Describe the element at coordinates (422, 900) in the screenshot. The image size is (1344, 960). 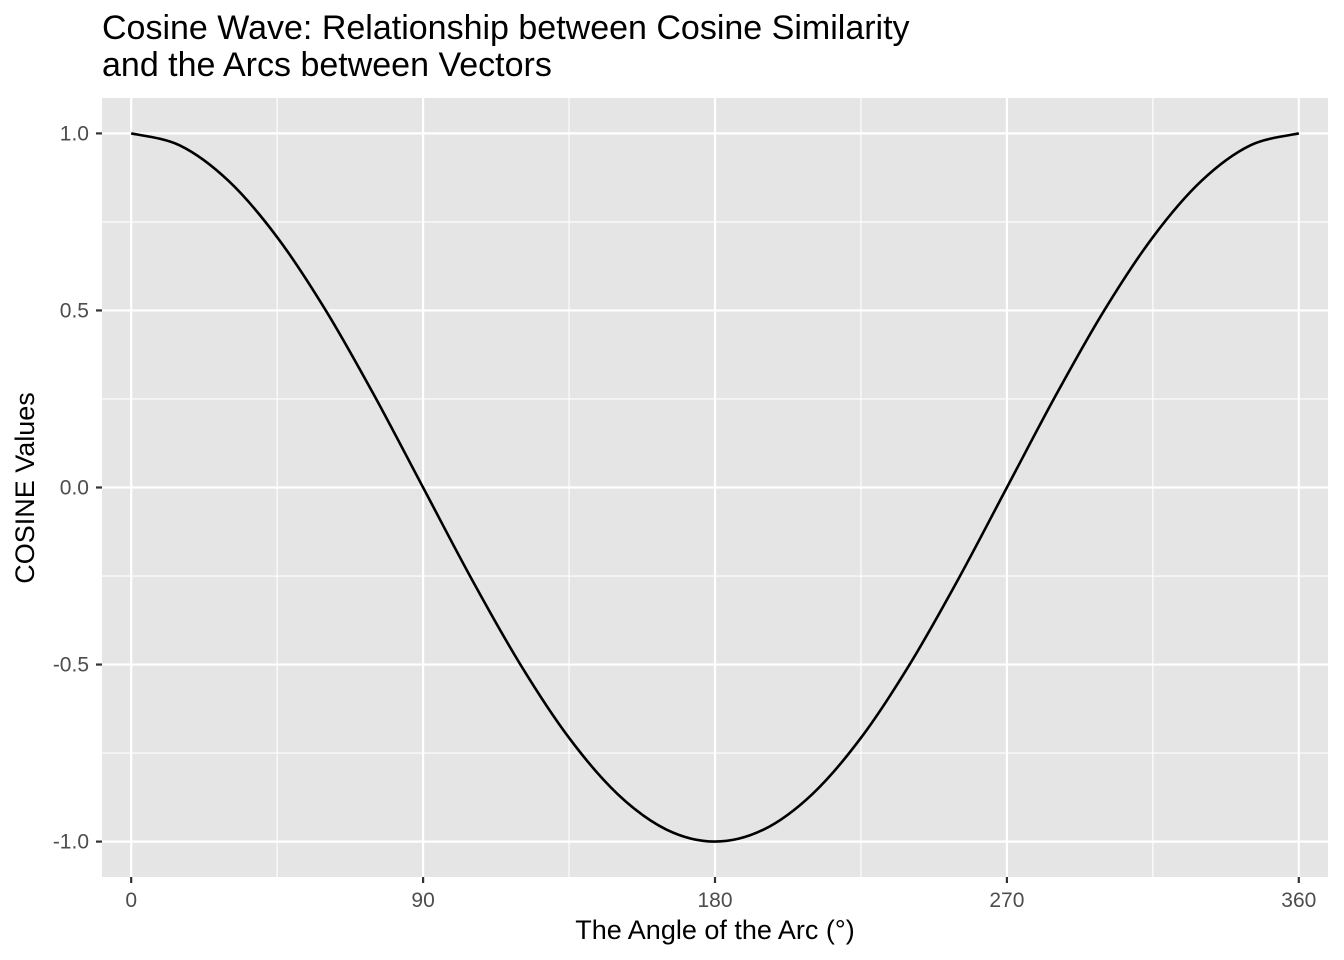
I see `x-tick-label: 90` at that location.